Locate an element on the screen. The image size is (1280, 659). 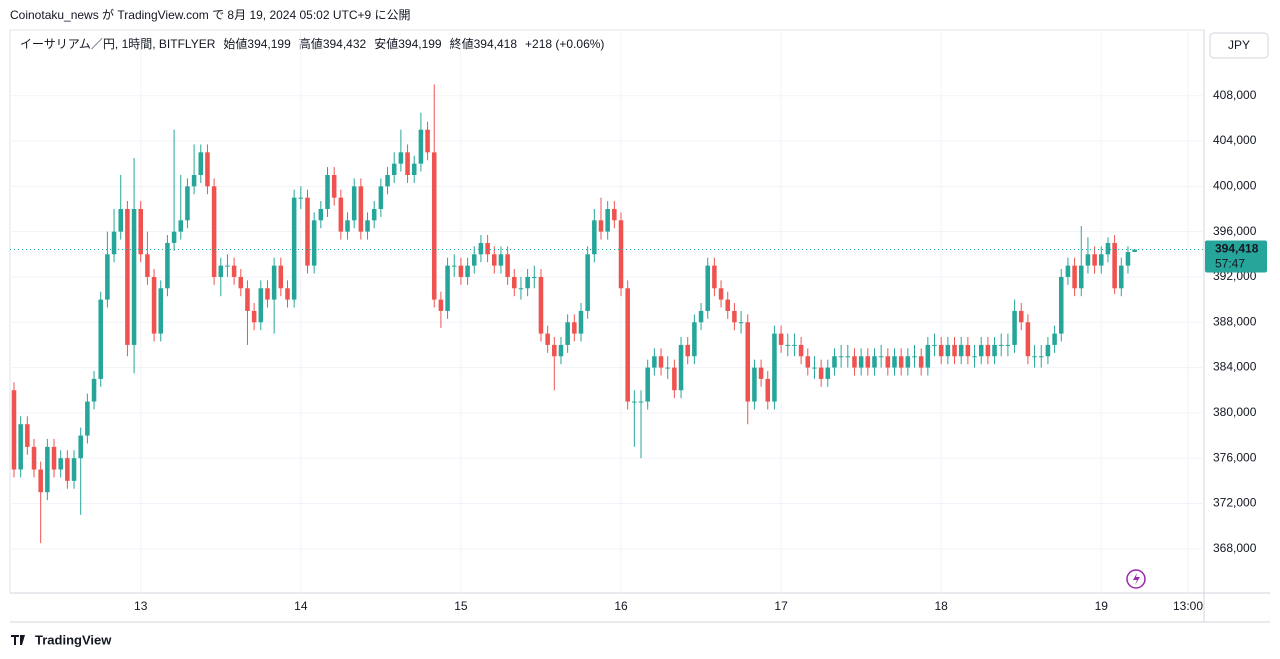
tv-logo is located at coordinates (18, 640).